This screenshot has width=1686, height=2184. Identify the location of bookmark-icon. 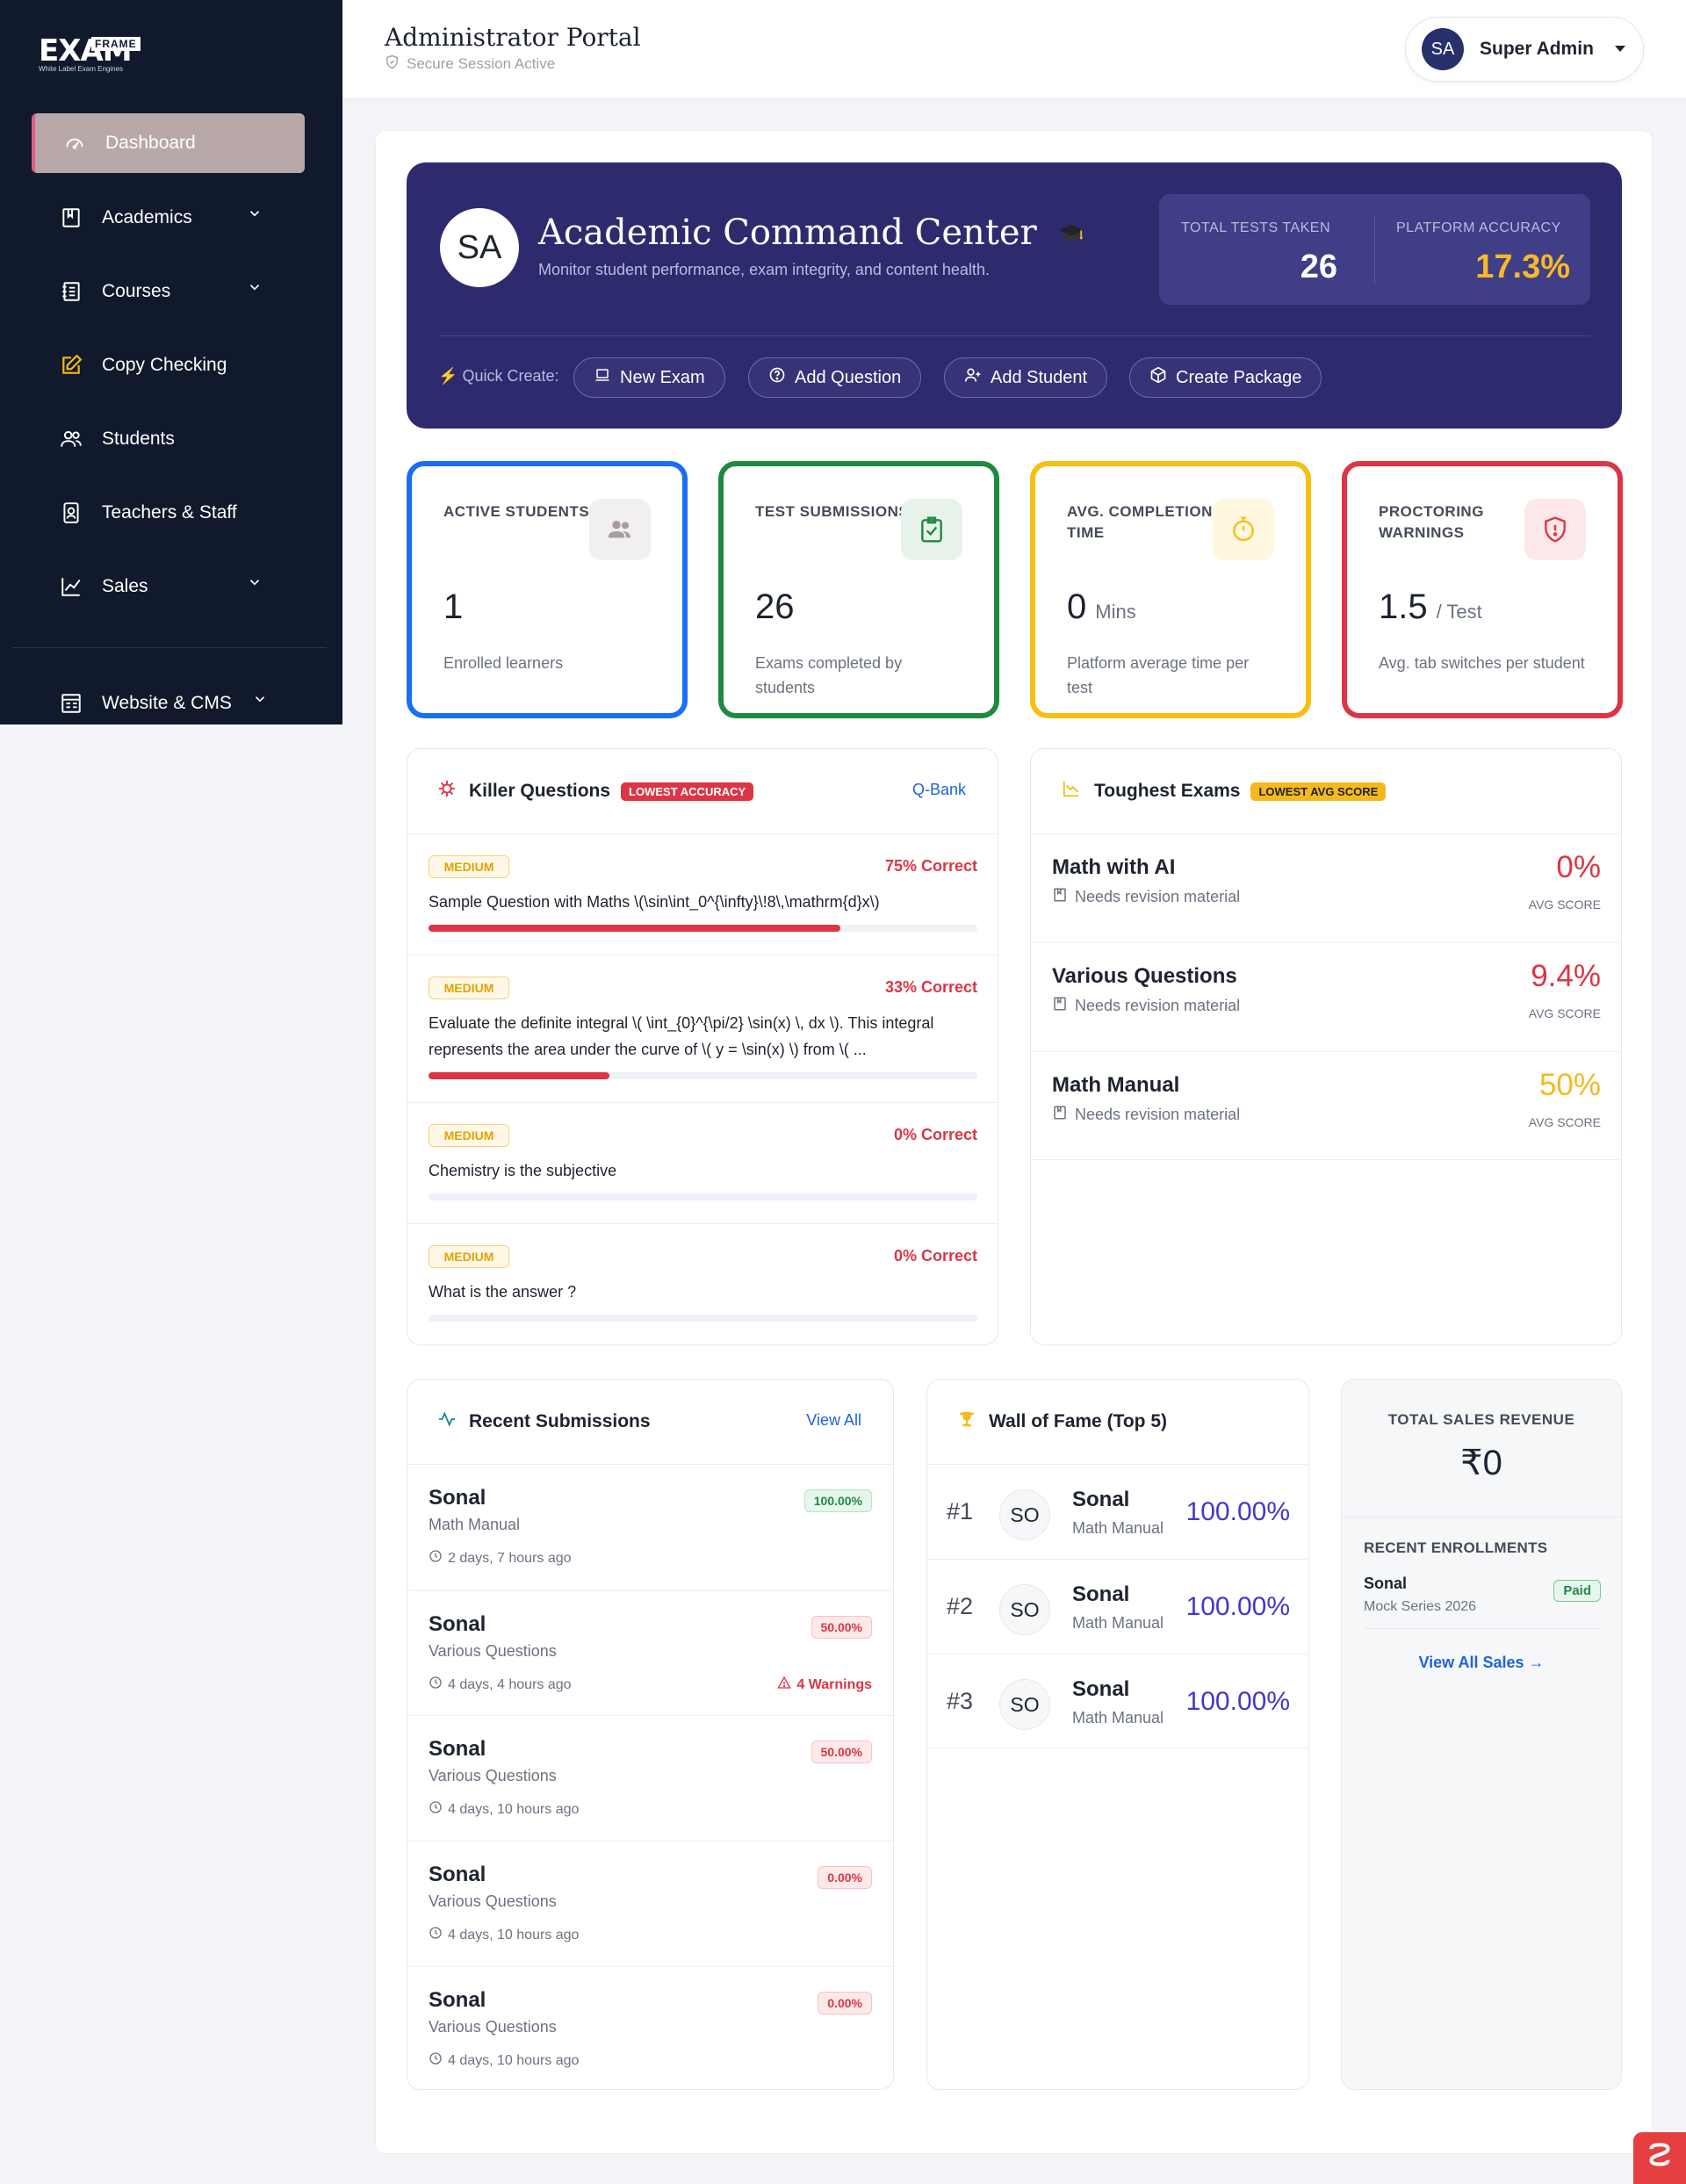
(1060, 897).